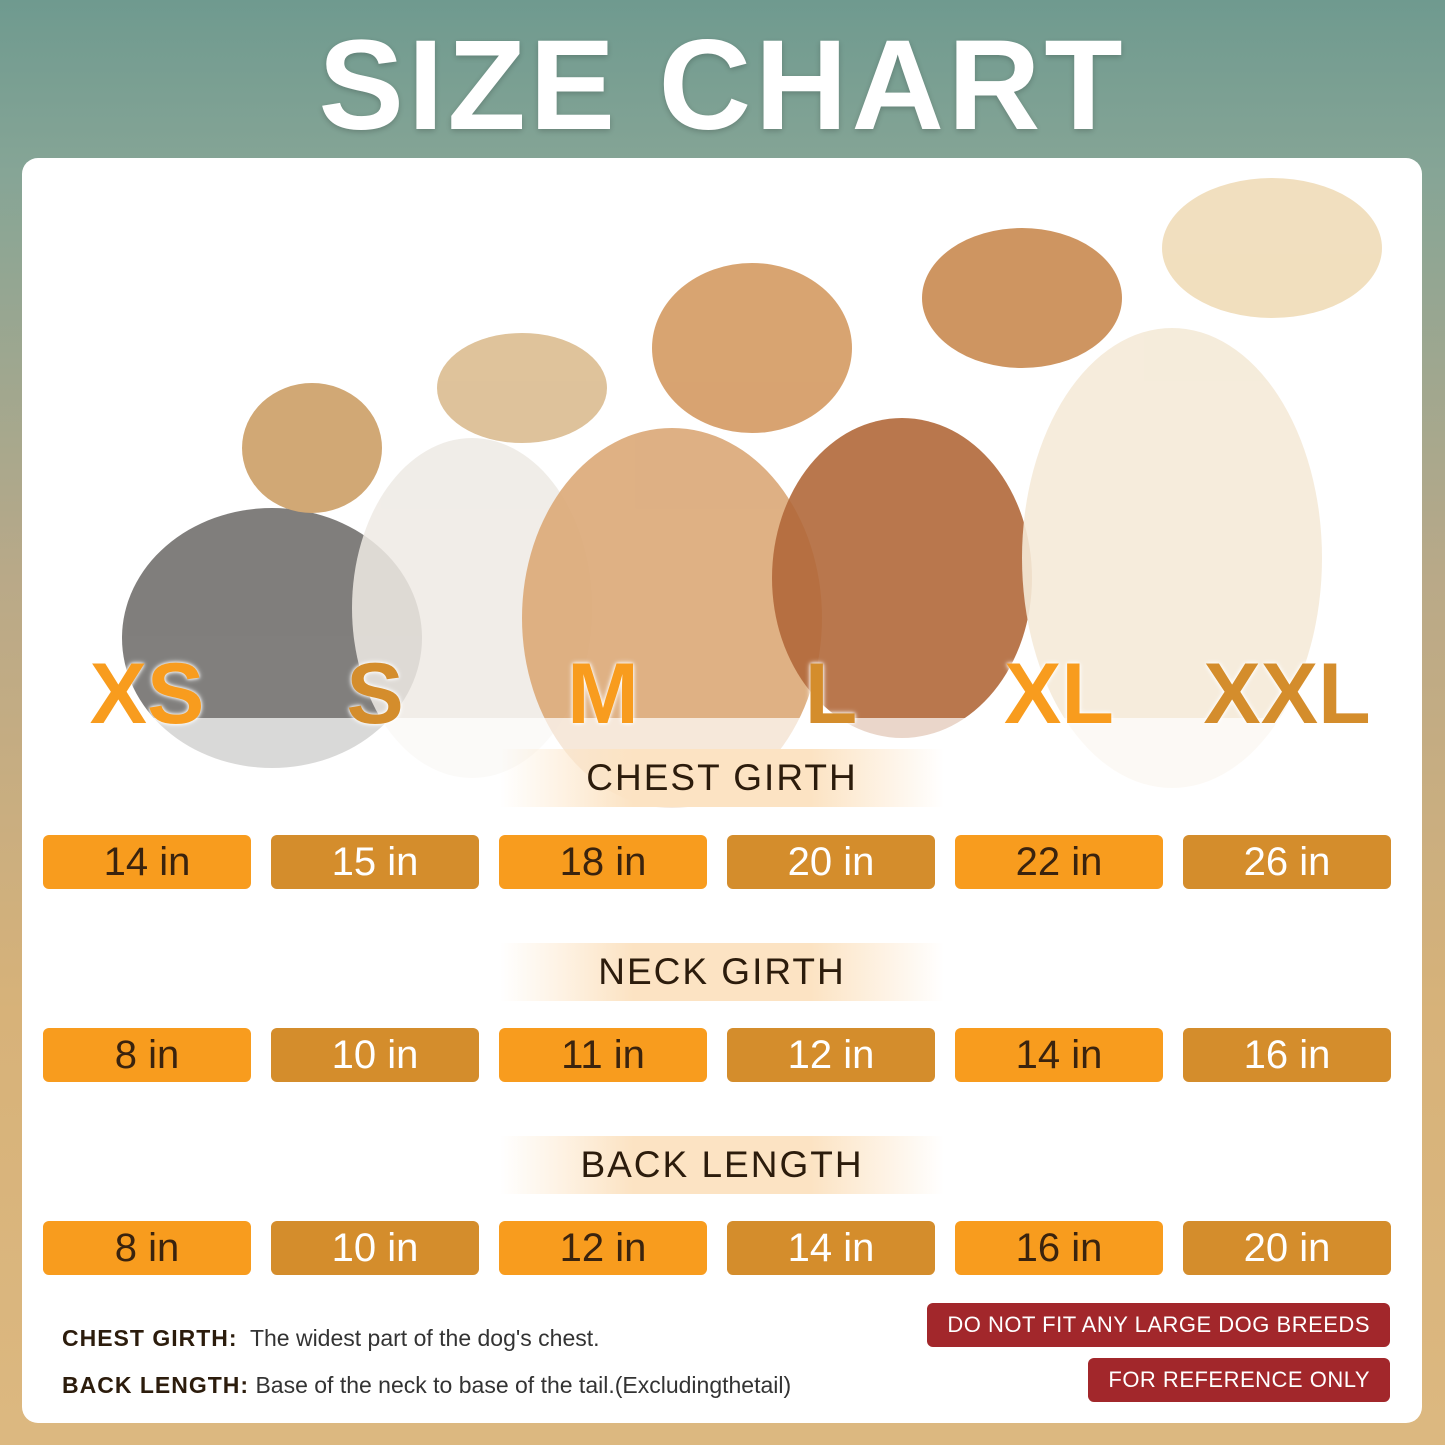  What do you see at coordinates (831, 1248) in the screenshot?
I see `back-value: 14 in` at bounding box center [831, 1248].